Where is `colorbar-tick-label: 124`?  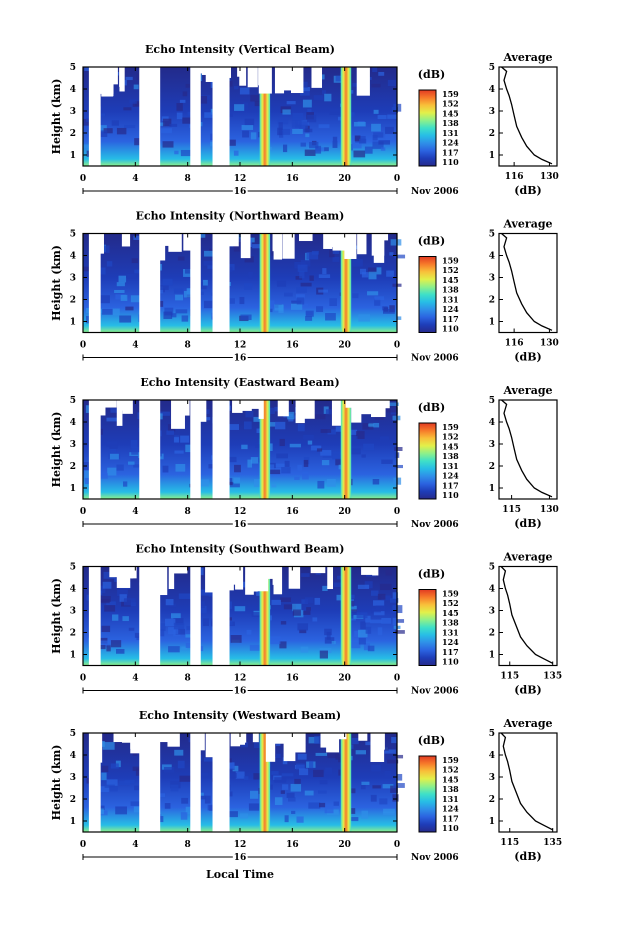
colorbar-tick-label: 124 is located at coordinates (450, 809).